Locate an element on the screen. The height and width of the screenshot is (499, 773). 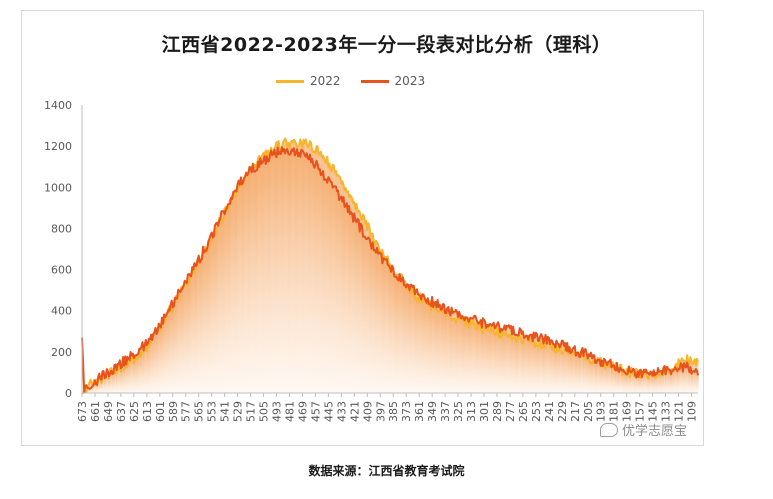
y-tick-label: 1400 is located at coordinates (58, 105).